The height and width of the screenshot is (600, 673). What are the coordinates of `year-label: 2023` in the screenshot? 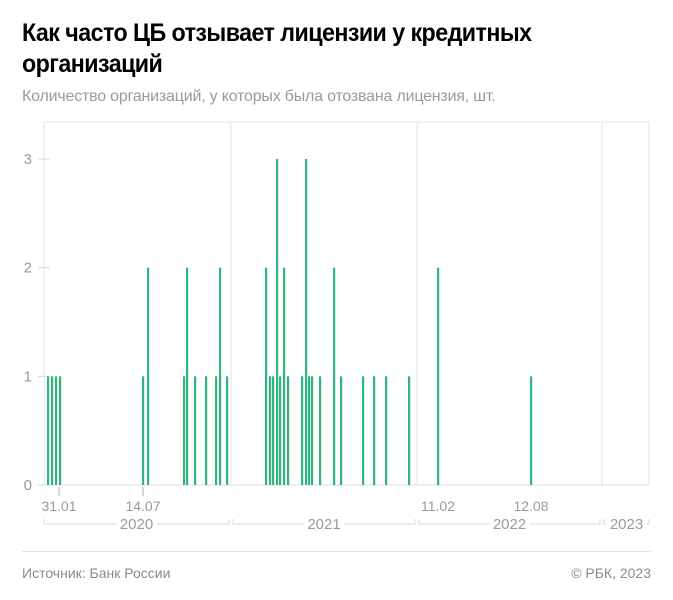 It's located at (626, 524).